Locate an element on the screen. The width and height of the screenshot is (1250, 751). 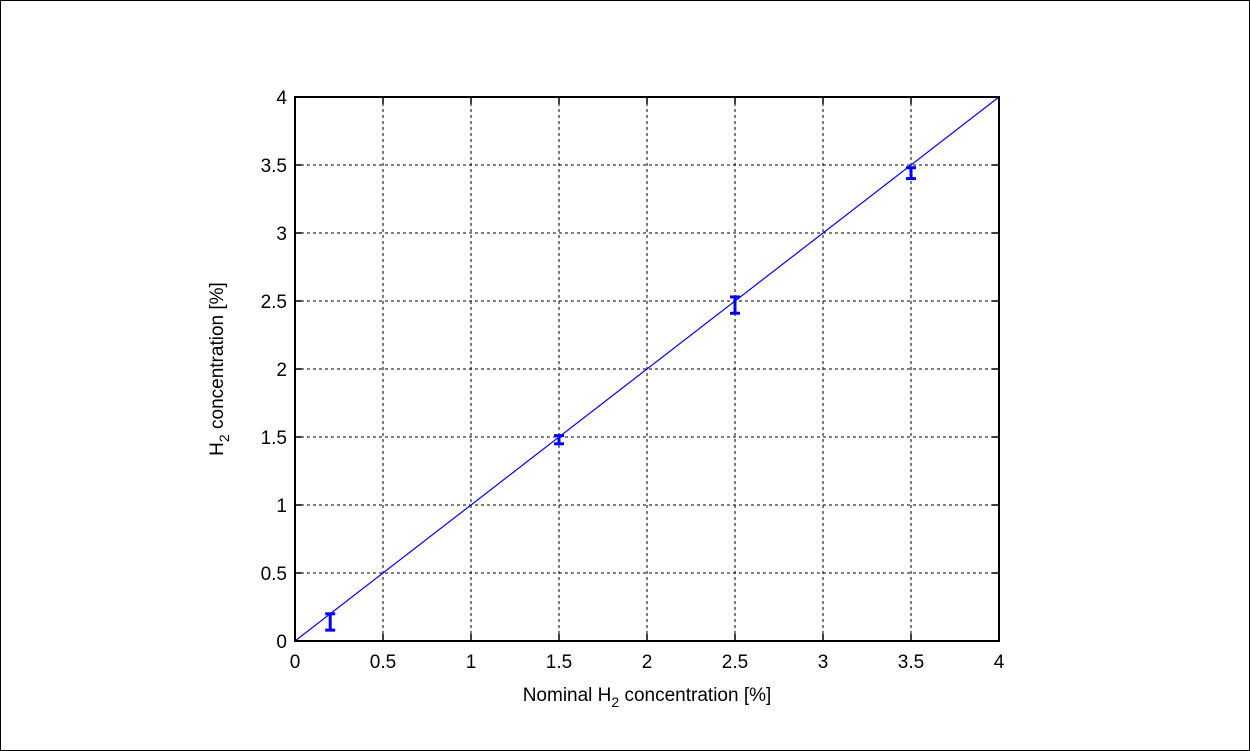
x-tick-label: 3.5 is located at coordinates (911, 662).